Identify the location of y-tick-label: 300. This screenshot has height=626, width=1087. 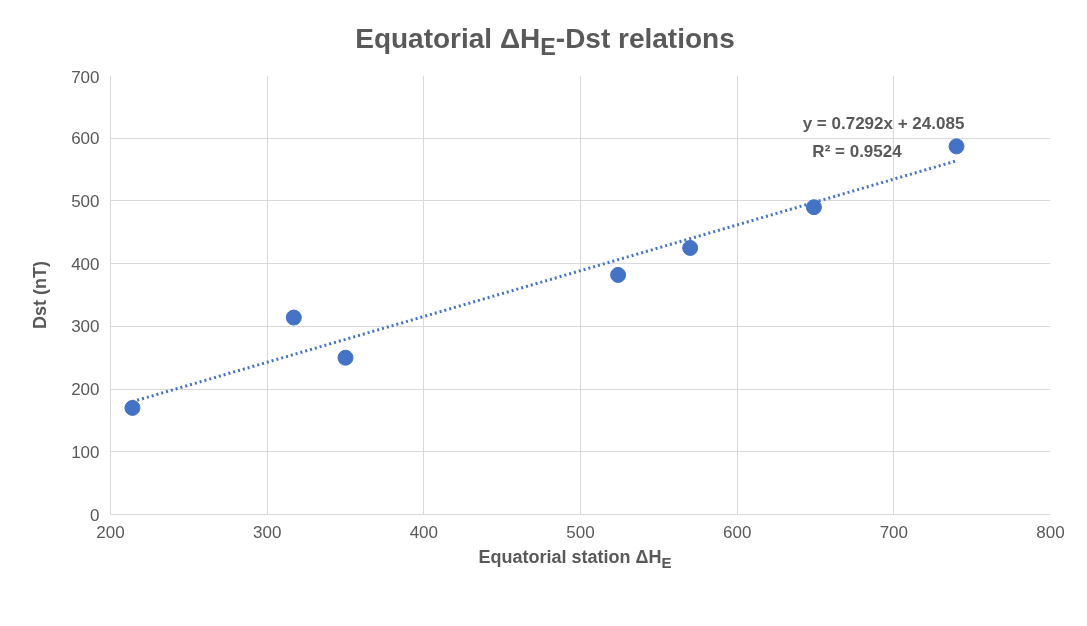
(85, 327).